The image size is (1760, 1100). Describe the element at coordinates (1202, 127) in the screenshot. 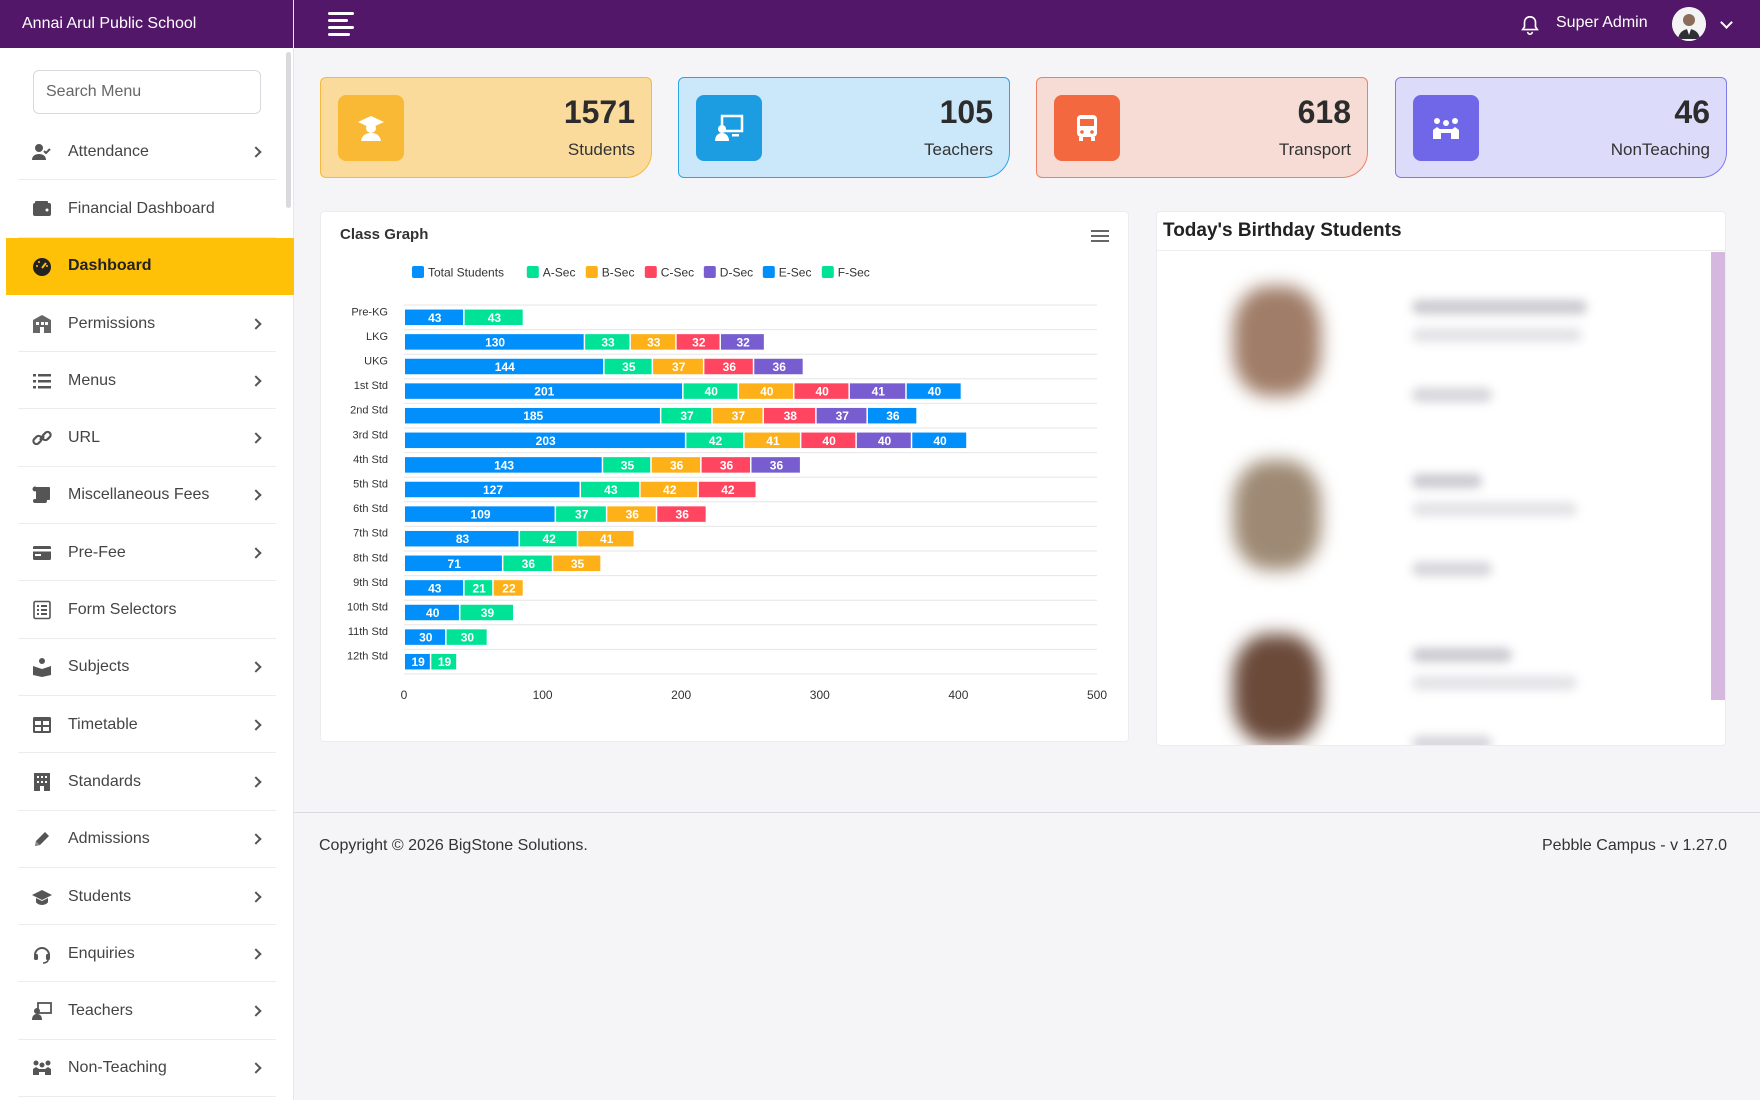

I see `stat-card-transport: 618 Transport` at that location.